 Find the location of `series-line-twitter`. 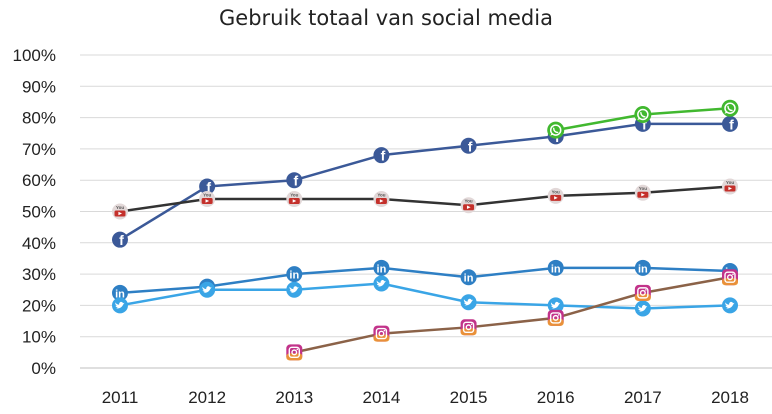

series-line-twitter is located at coordinates (425, 296).